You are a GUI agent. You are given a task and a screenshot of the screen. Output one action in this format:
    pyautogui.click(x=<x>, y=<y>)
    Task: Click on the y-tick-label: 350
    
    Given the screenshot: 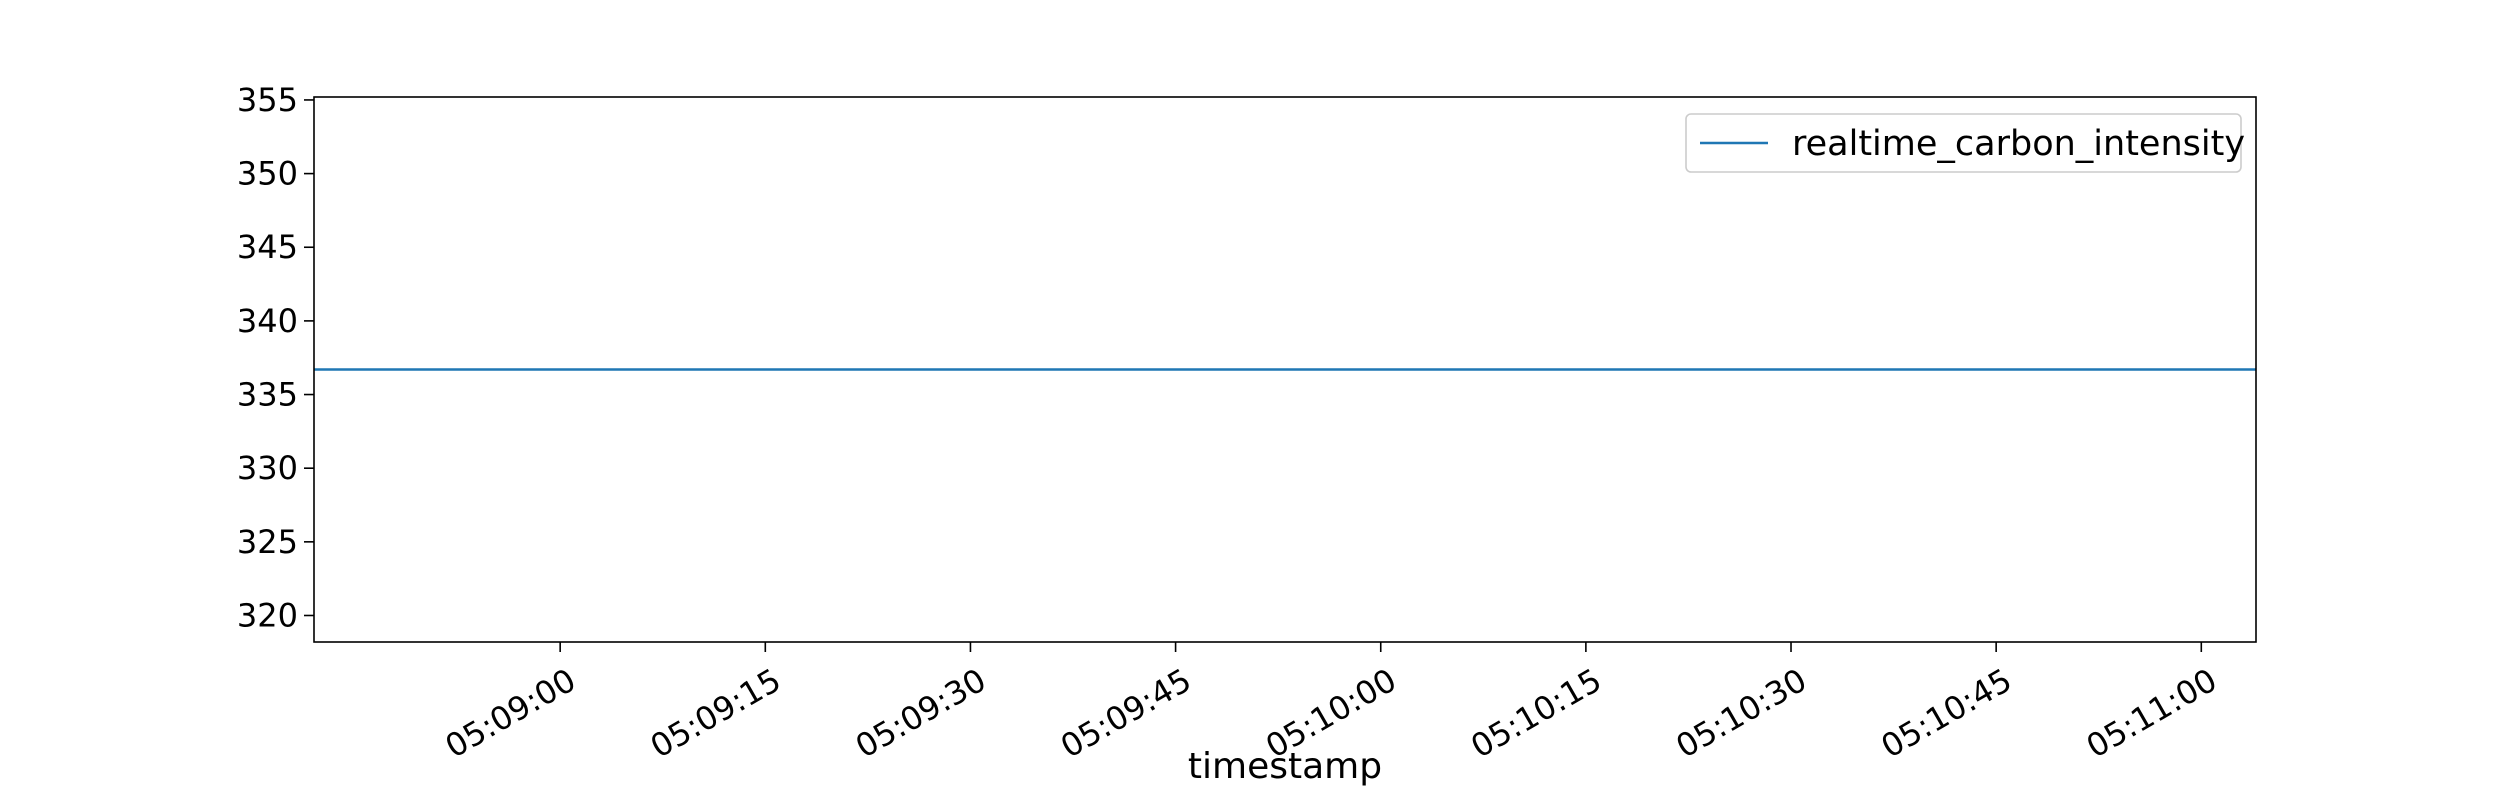 What is the action you would take?
    pyautogui.click(x=267, y=174)
    